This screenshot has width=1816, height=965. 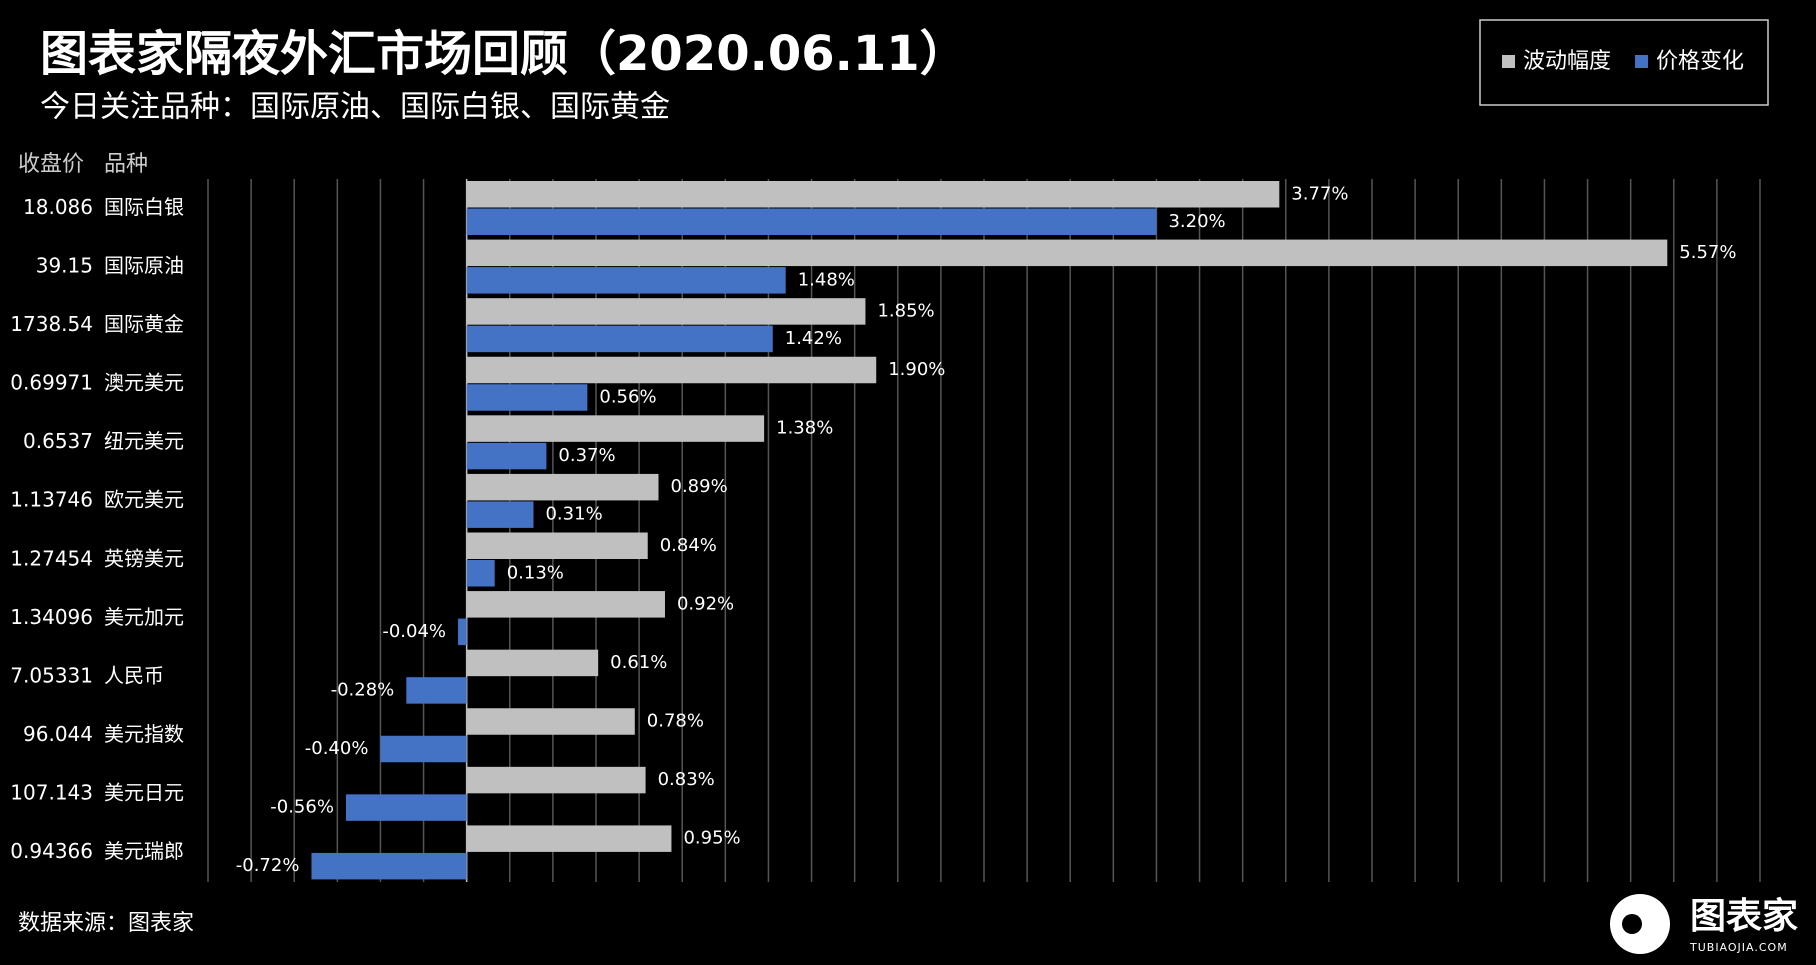 I want to click on data-label: -0.72%, so click(x=268, y=865).